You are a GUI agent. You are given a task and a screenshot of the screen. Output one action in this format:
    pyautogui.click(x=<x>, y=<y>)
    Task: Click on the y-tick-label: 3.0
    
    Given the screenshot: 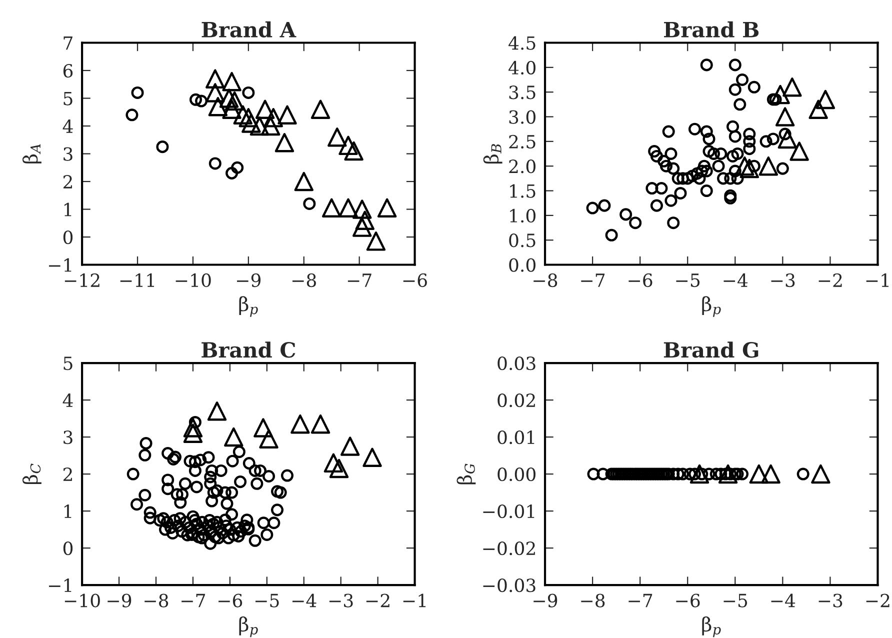 What is the action you would take?
    pyautogui.click(x=522, y=117)
    